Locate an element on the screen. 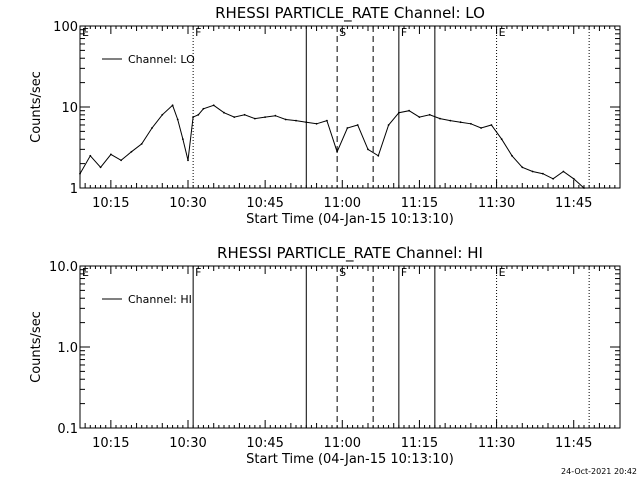 The height and width of the screenshot is (480, 640). y-tick-label: 10 is located at coordinates (69, 108).